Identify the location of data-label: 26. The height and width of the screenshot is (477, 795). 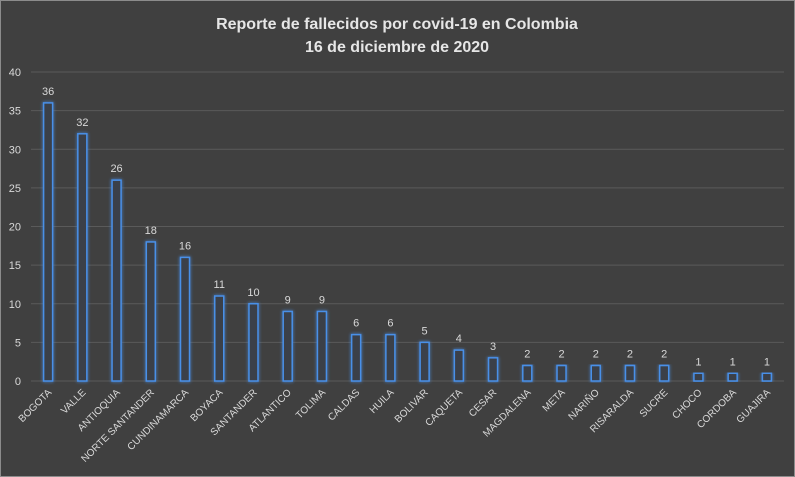
(116, 169).